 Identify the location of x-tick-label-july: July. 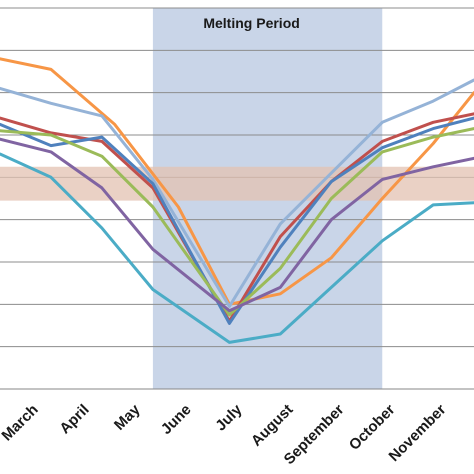
(229, 418).